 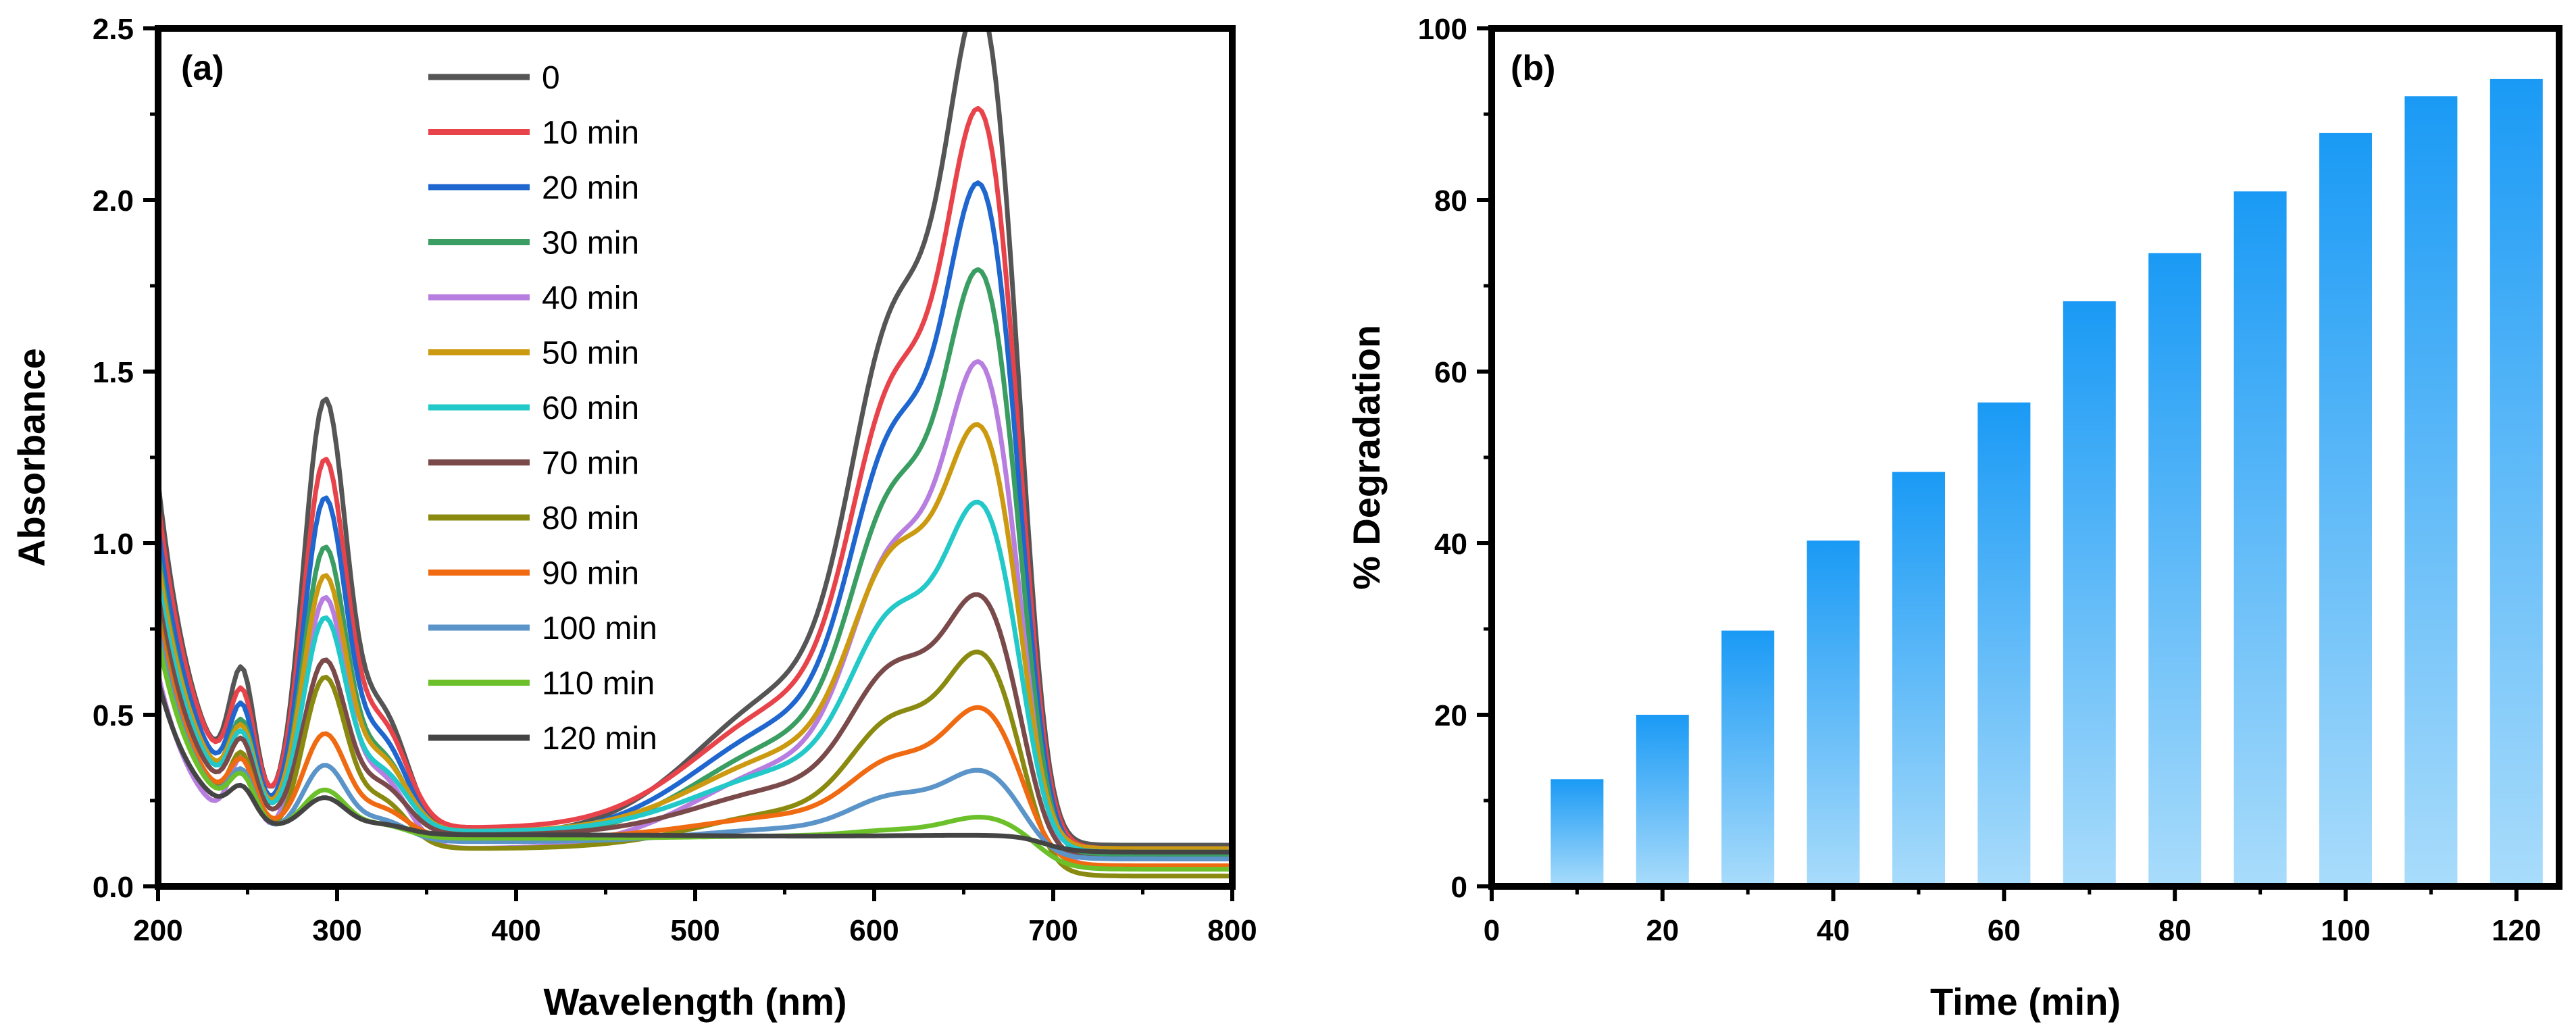 What do you see at coordinates (590, 518) in the screenshot?
I see `legend-label-8: 80 min` at bounding box center [590, 518].